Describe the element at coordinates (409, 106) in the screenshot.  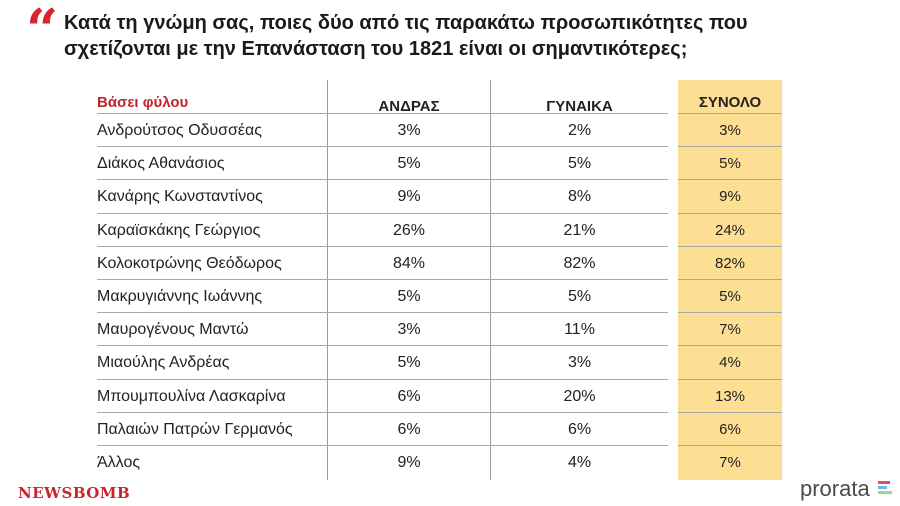
I see `column-header-men: ΑΝΔΡΑΣ` at that location.